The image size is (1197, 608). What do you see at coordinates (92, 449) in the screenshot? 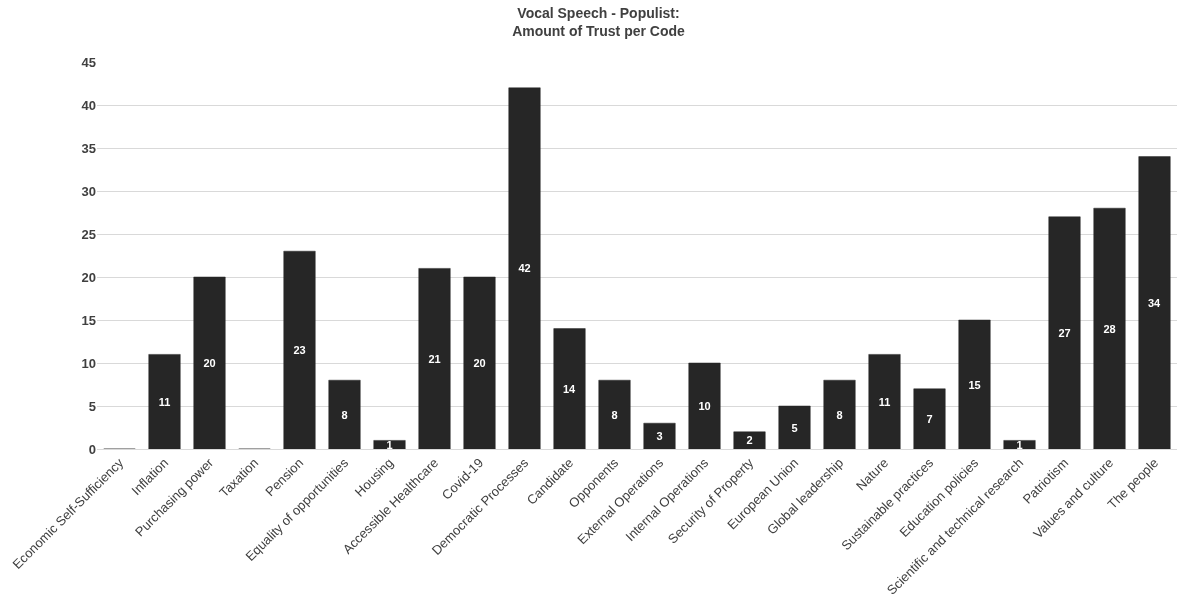
I see `y-tick-label: 0` at bounding box center [92, 449].